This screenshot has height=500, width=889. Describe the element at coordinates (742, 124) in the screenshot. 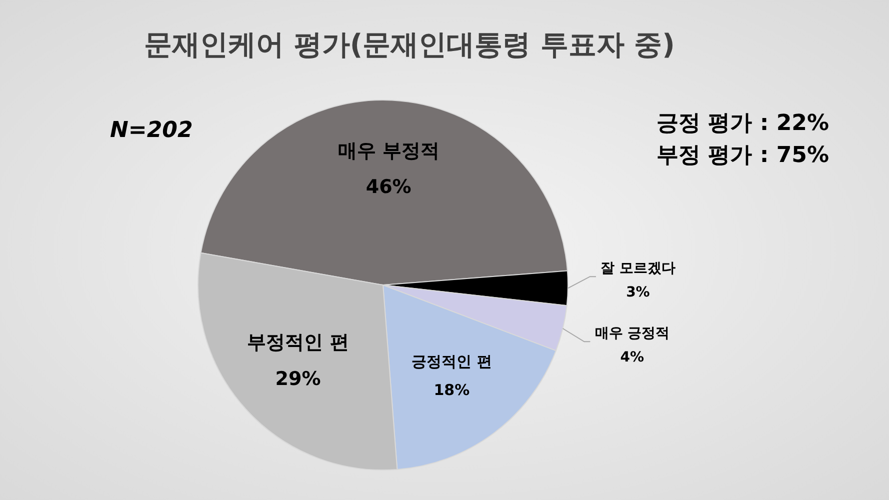

I see `text: 긍정 평가 : 22%` at that location.